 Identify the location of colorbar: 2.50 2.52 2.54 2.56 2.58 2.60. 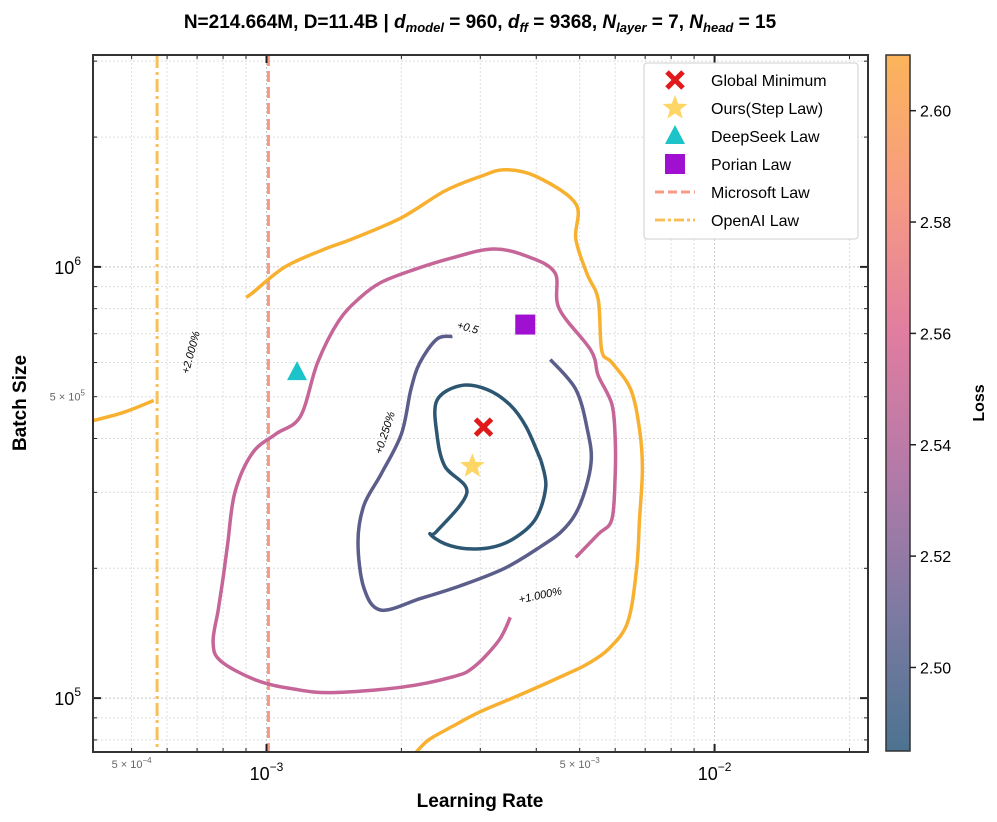
(918, 403).